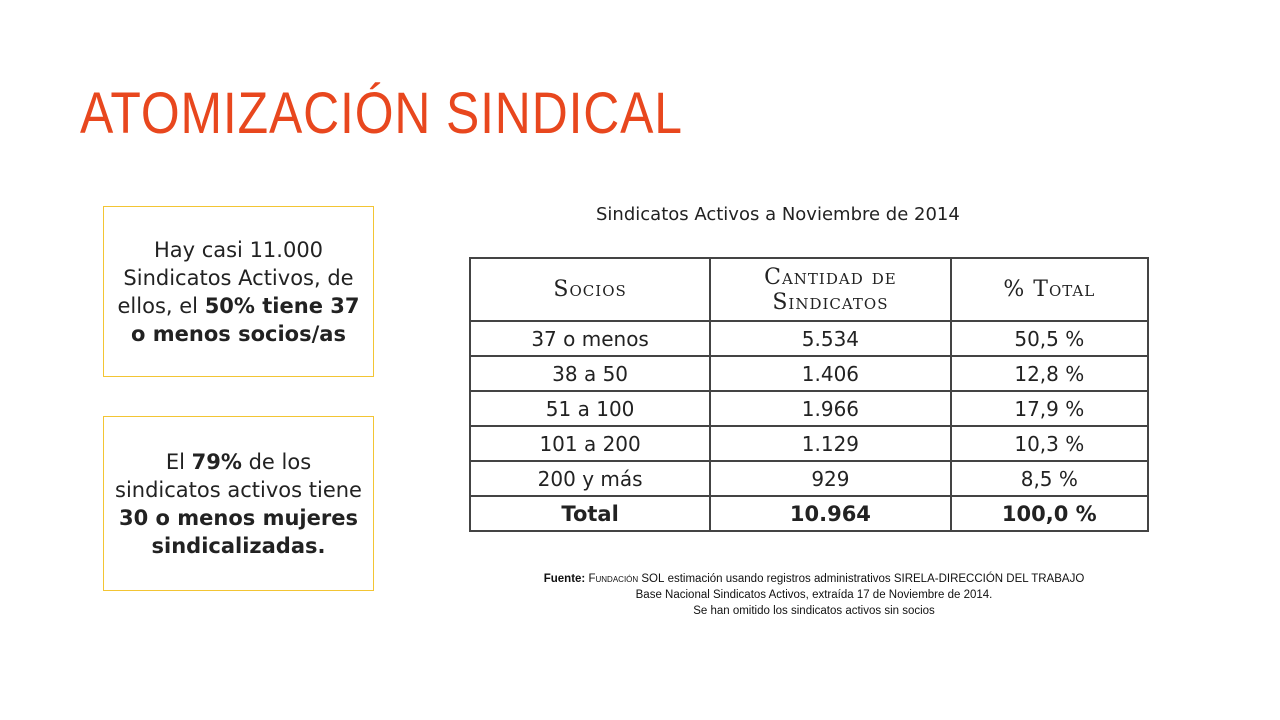  I want to click on highlight-text: 30 o menos mujeres sindicalizadas., so click(238, 531).